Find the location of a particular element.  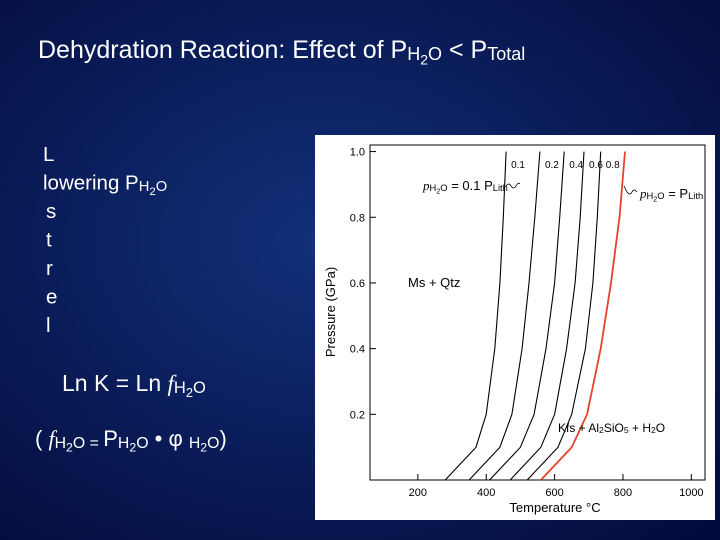

series-label: 0.2 is located at coordinates (552, 165).